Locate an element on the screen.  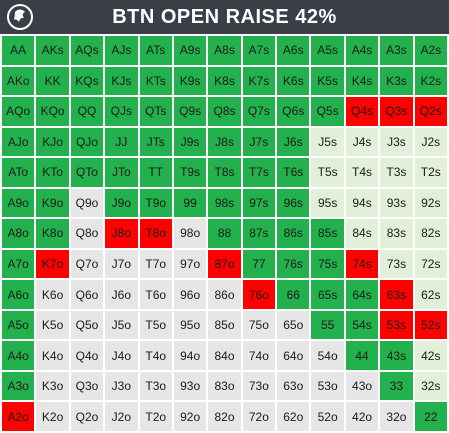
hand-cell-33: 33 is located at coordinates (396, 386).